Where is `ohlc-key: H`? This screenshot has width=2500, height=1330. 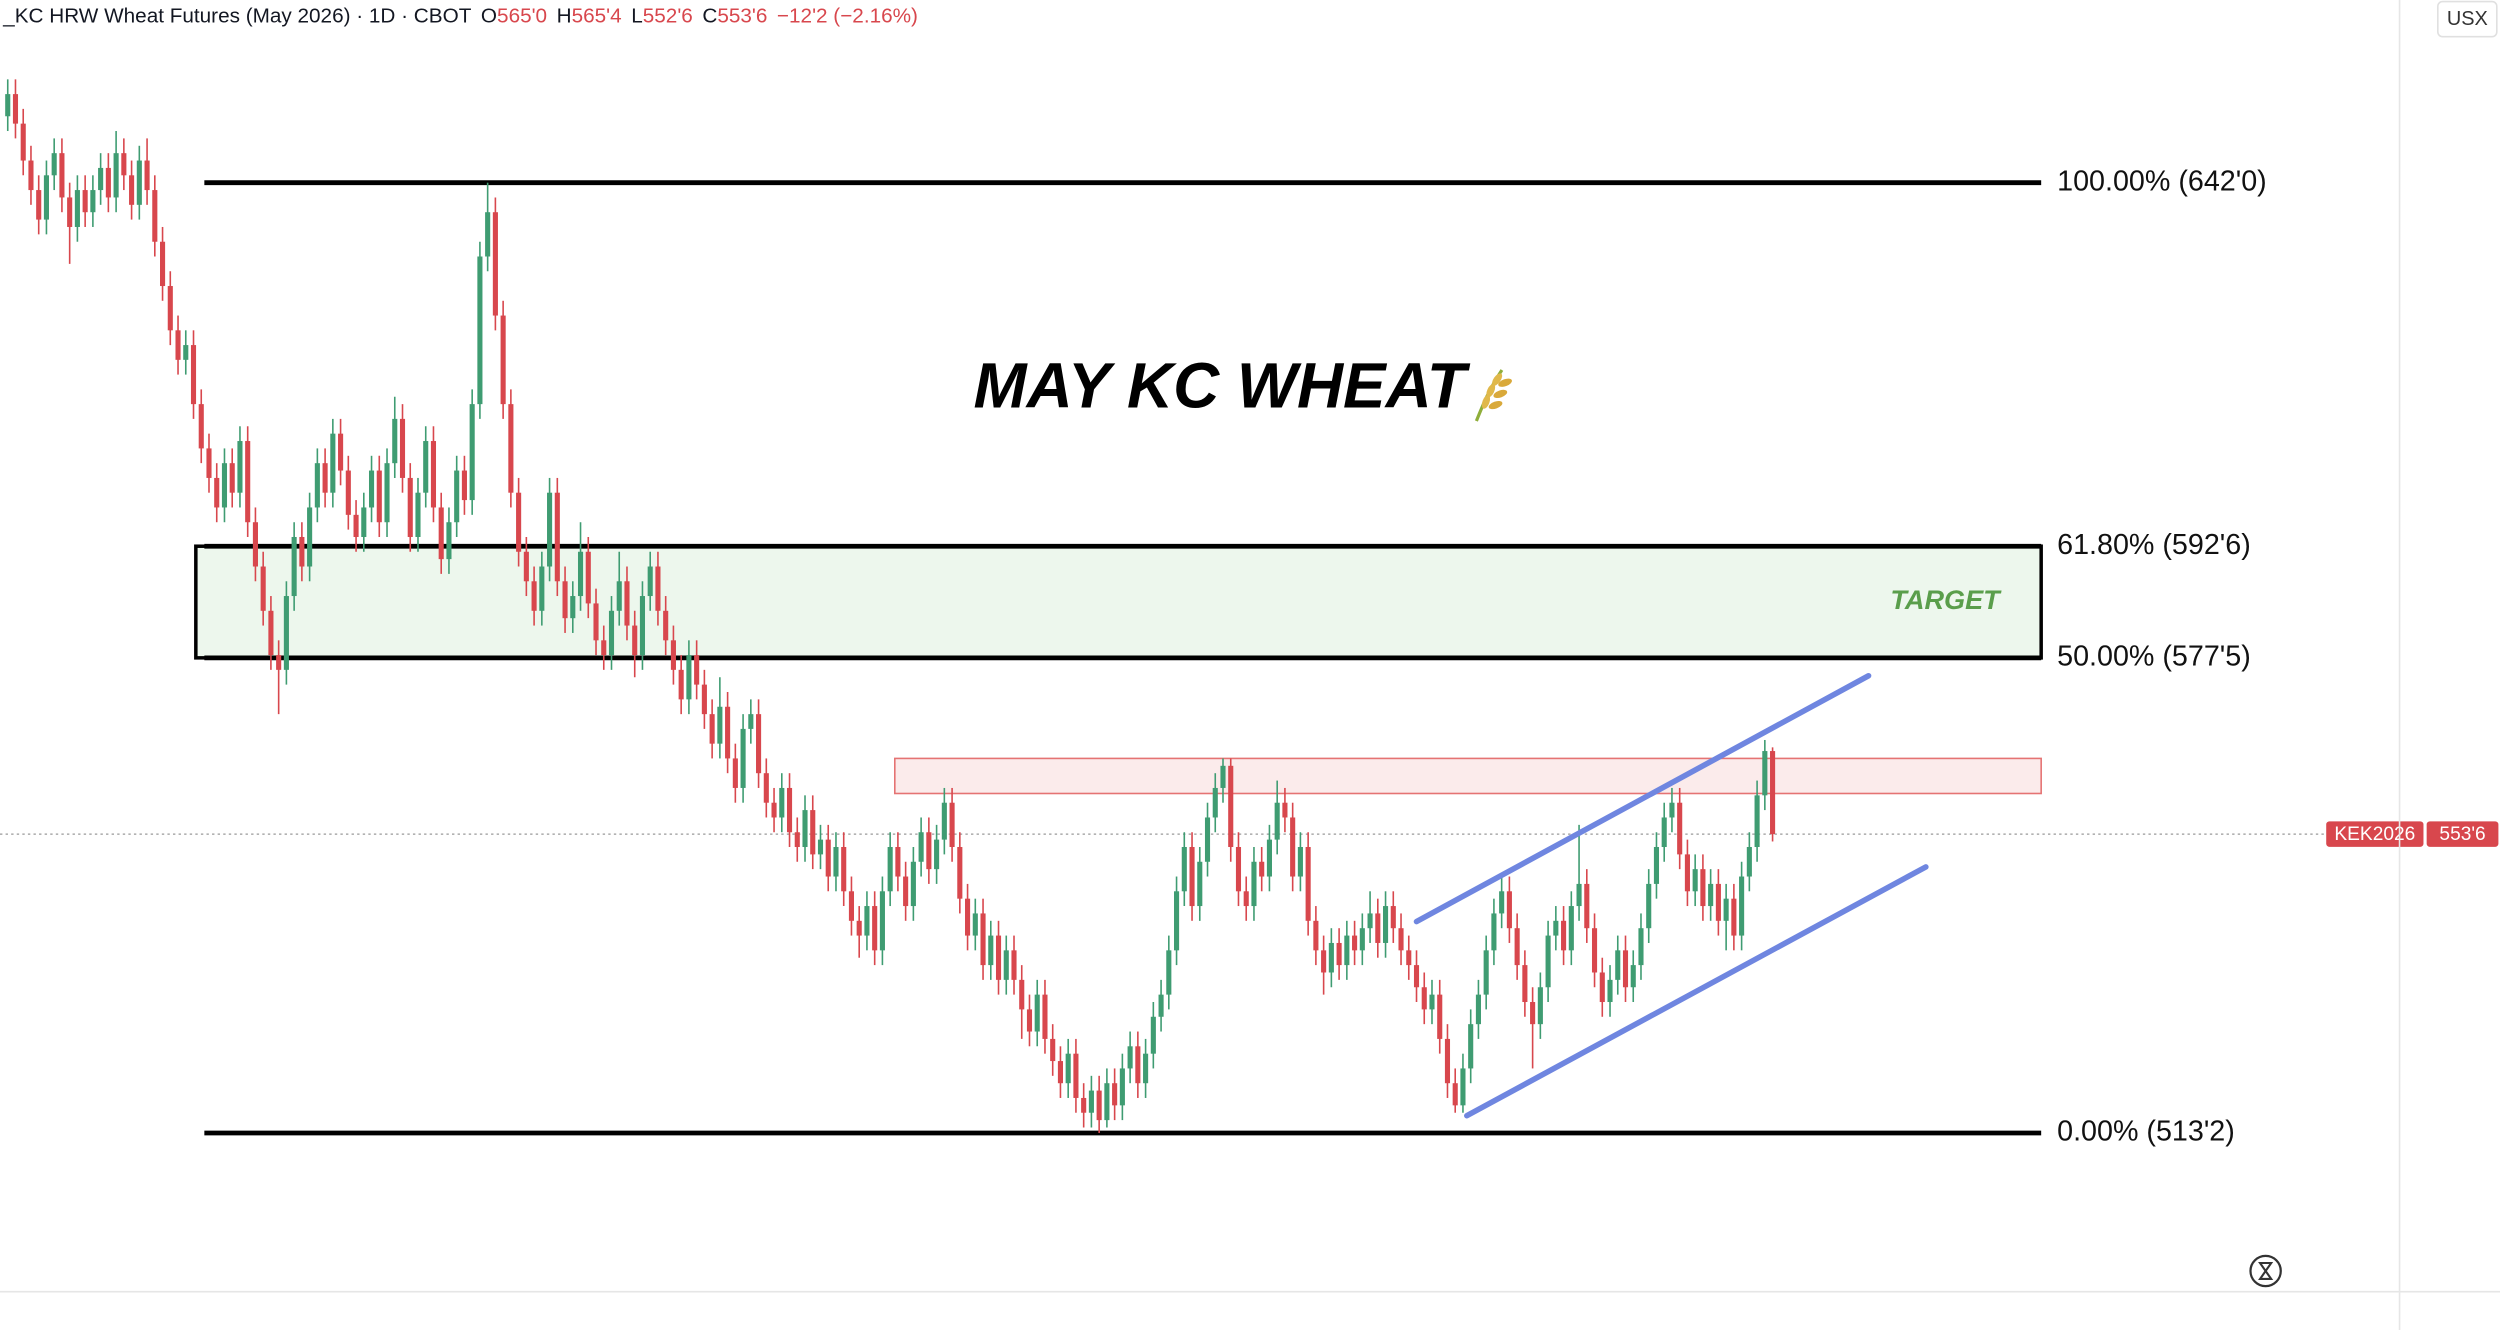 ohlc-key: H is located at coordinates (564, 16).